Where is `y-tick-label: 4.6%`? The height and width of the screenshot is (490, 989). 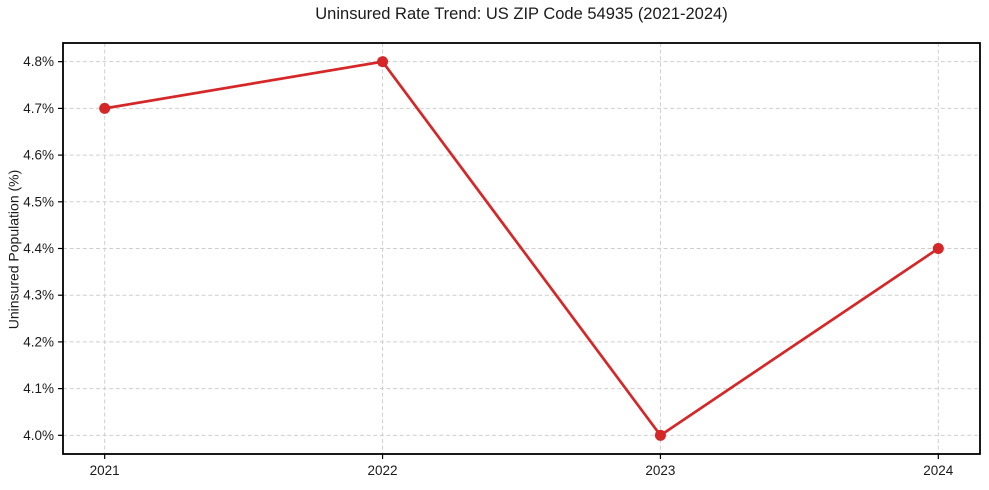
y-tick-label: 4.6% is located at coordinates (38, 155).